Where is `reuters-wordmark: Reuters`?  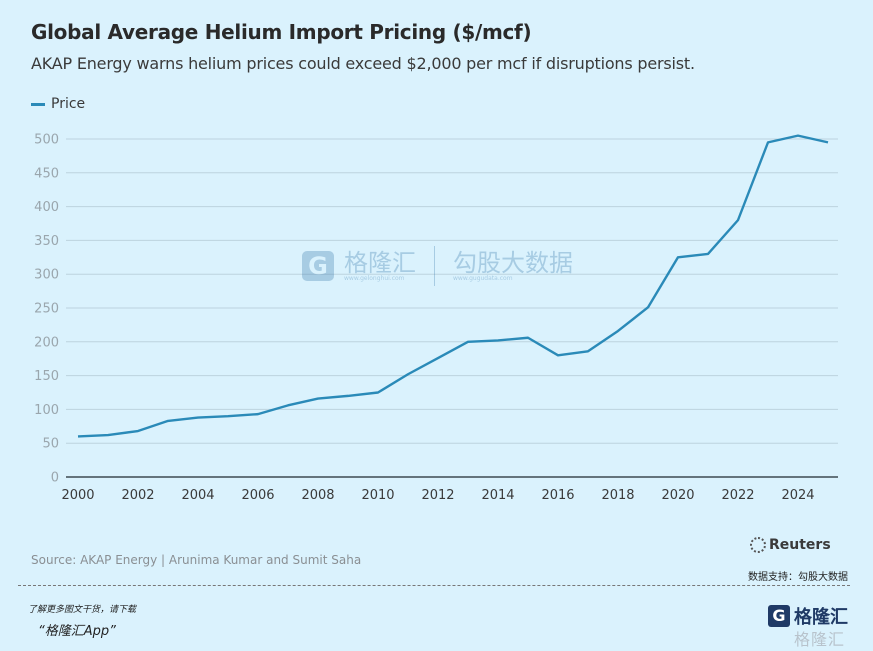 reuters-wordmark: Reuters is located at coordinates (800, 545).